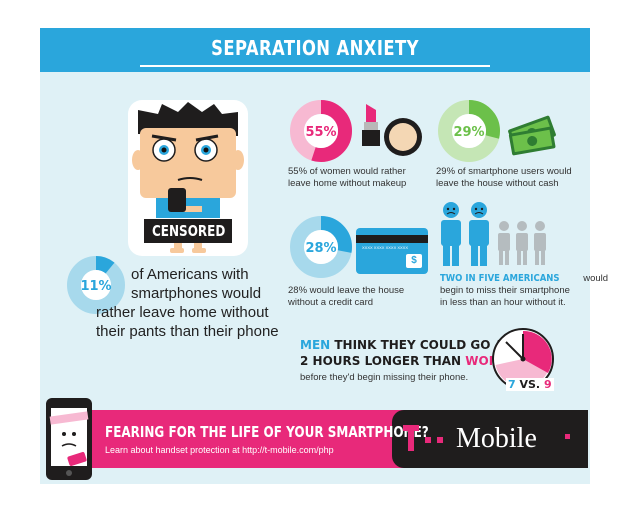  Describe the element at coordinates (384, 377) in the screenshot. I see `gender-line-3: before they'd begin missing their phone.` at that location.